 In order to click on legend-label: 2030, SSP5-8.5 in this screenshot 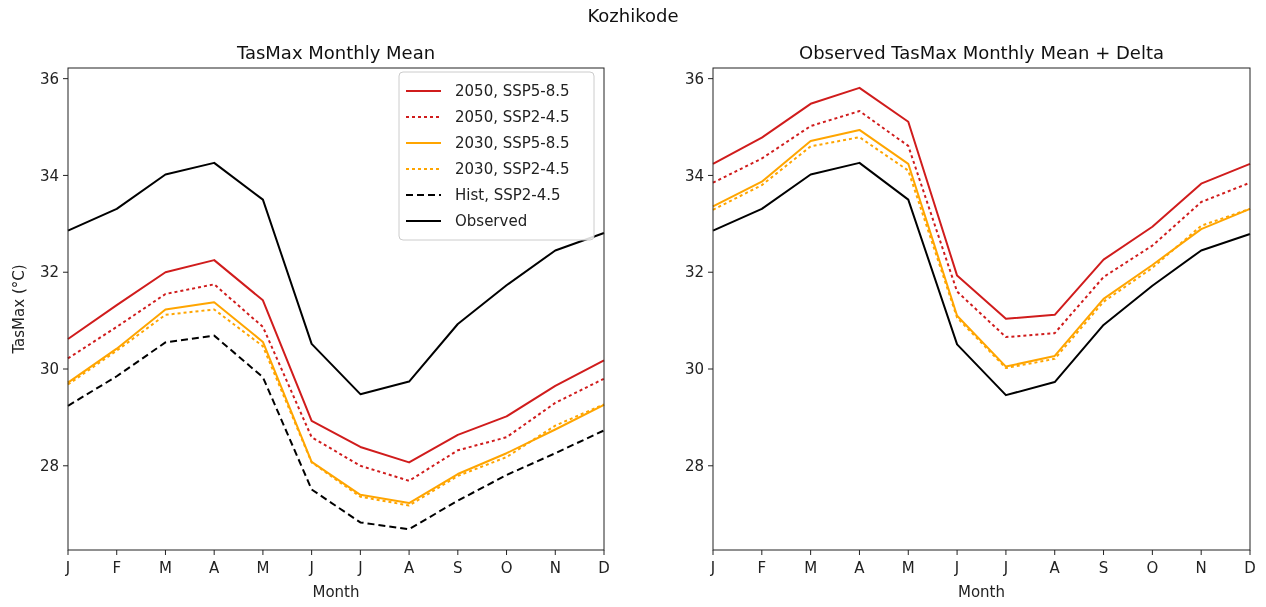, I will do `click(512, 143)`.